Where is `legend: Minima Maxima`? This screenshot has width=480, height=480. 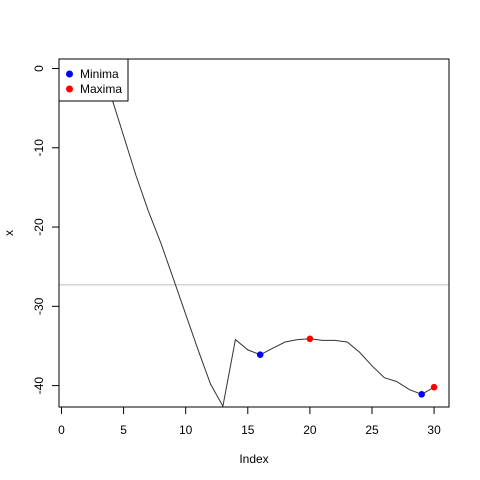 legend: Minima Maxima is located at coordinates (93, 80).